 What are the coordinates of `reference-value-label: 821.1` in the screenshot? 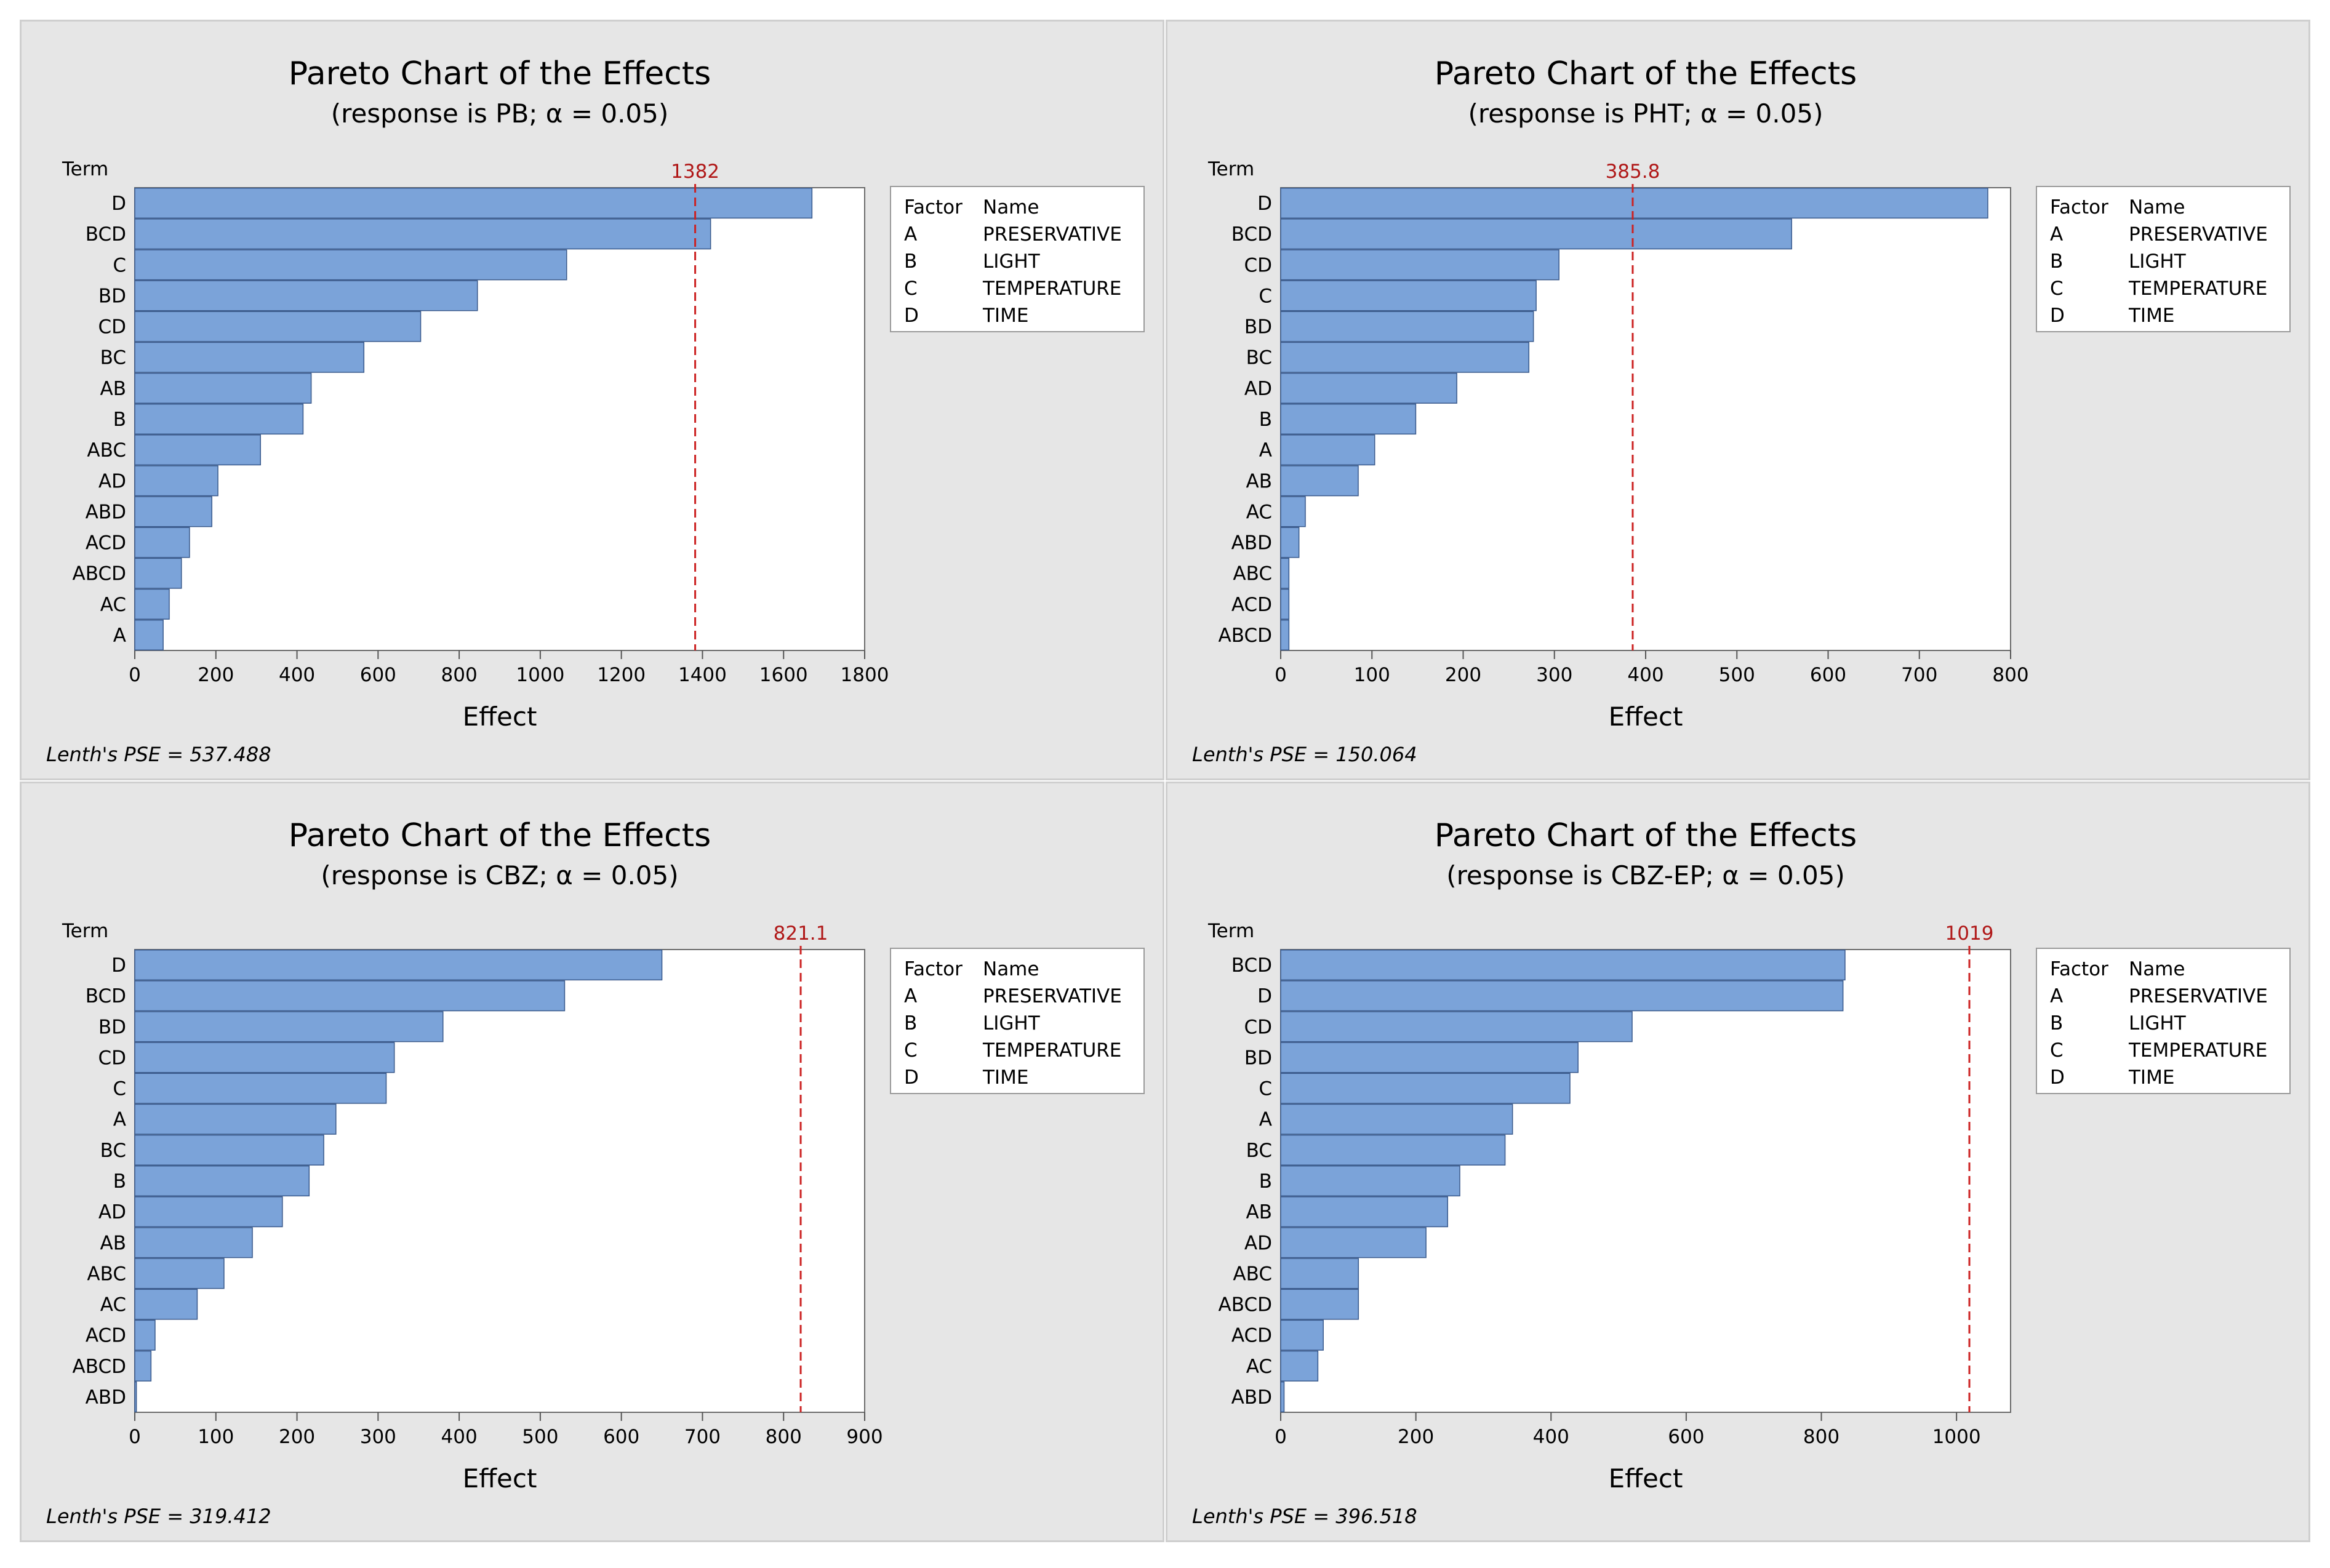 It's located at (801, 933).